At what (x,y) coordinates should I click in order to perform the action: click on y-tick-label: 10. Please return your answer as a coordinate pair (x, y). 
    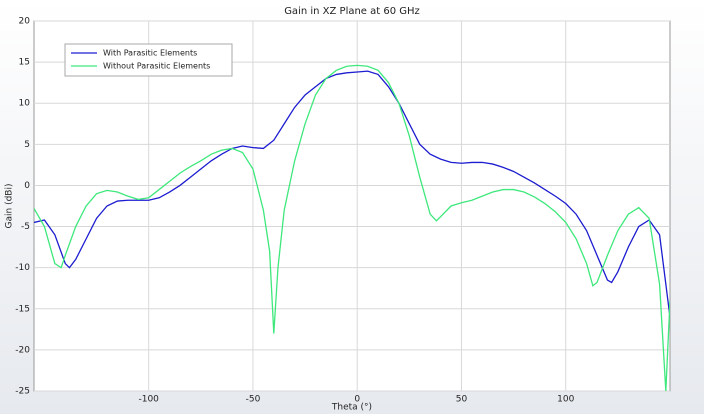
    Looking at the image, I should click on (25, 104).